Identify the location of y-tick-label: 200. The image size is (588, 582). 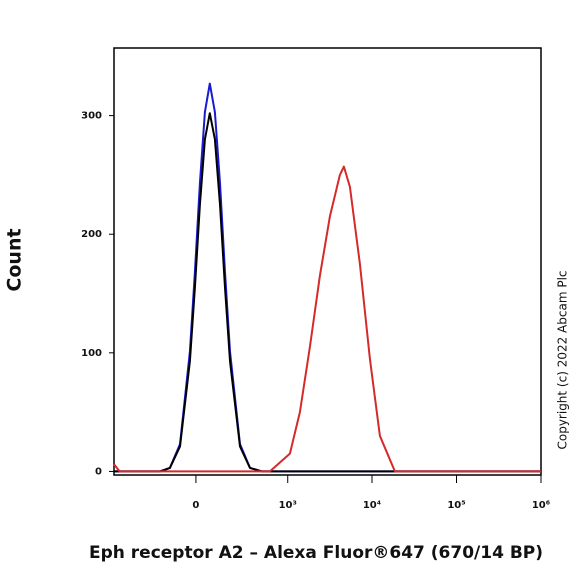
(91, 234).